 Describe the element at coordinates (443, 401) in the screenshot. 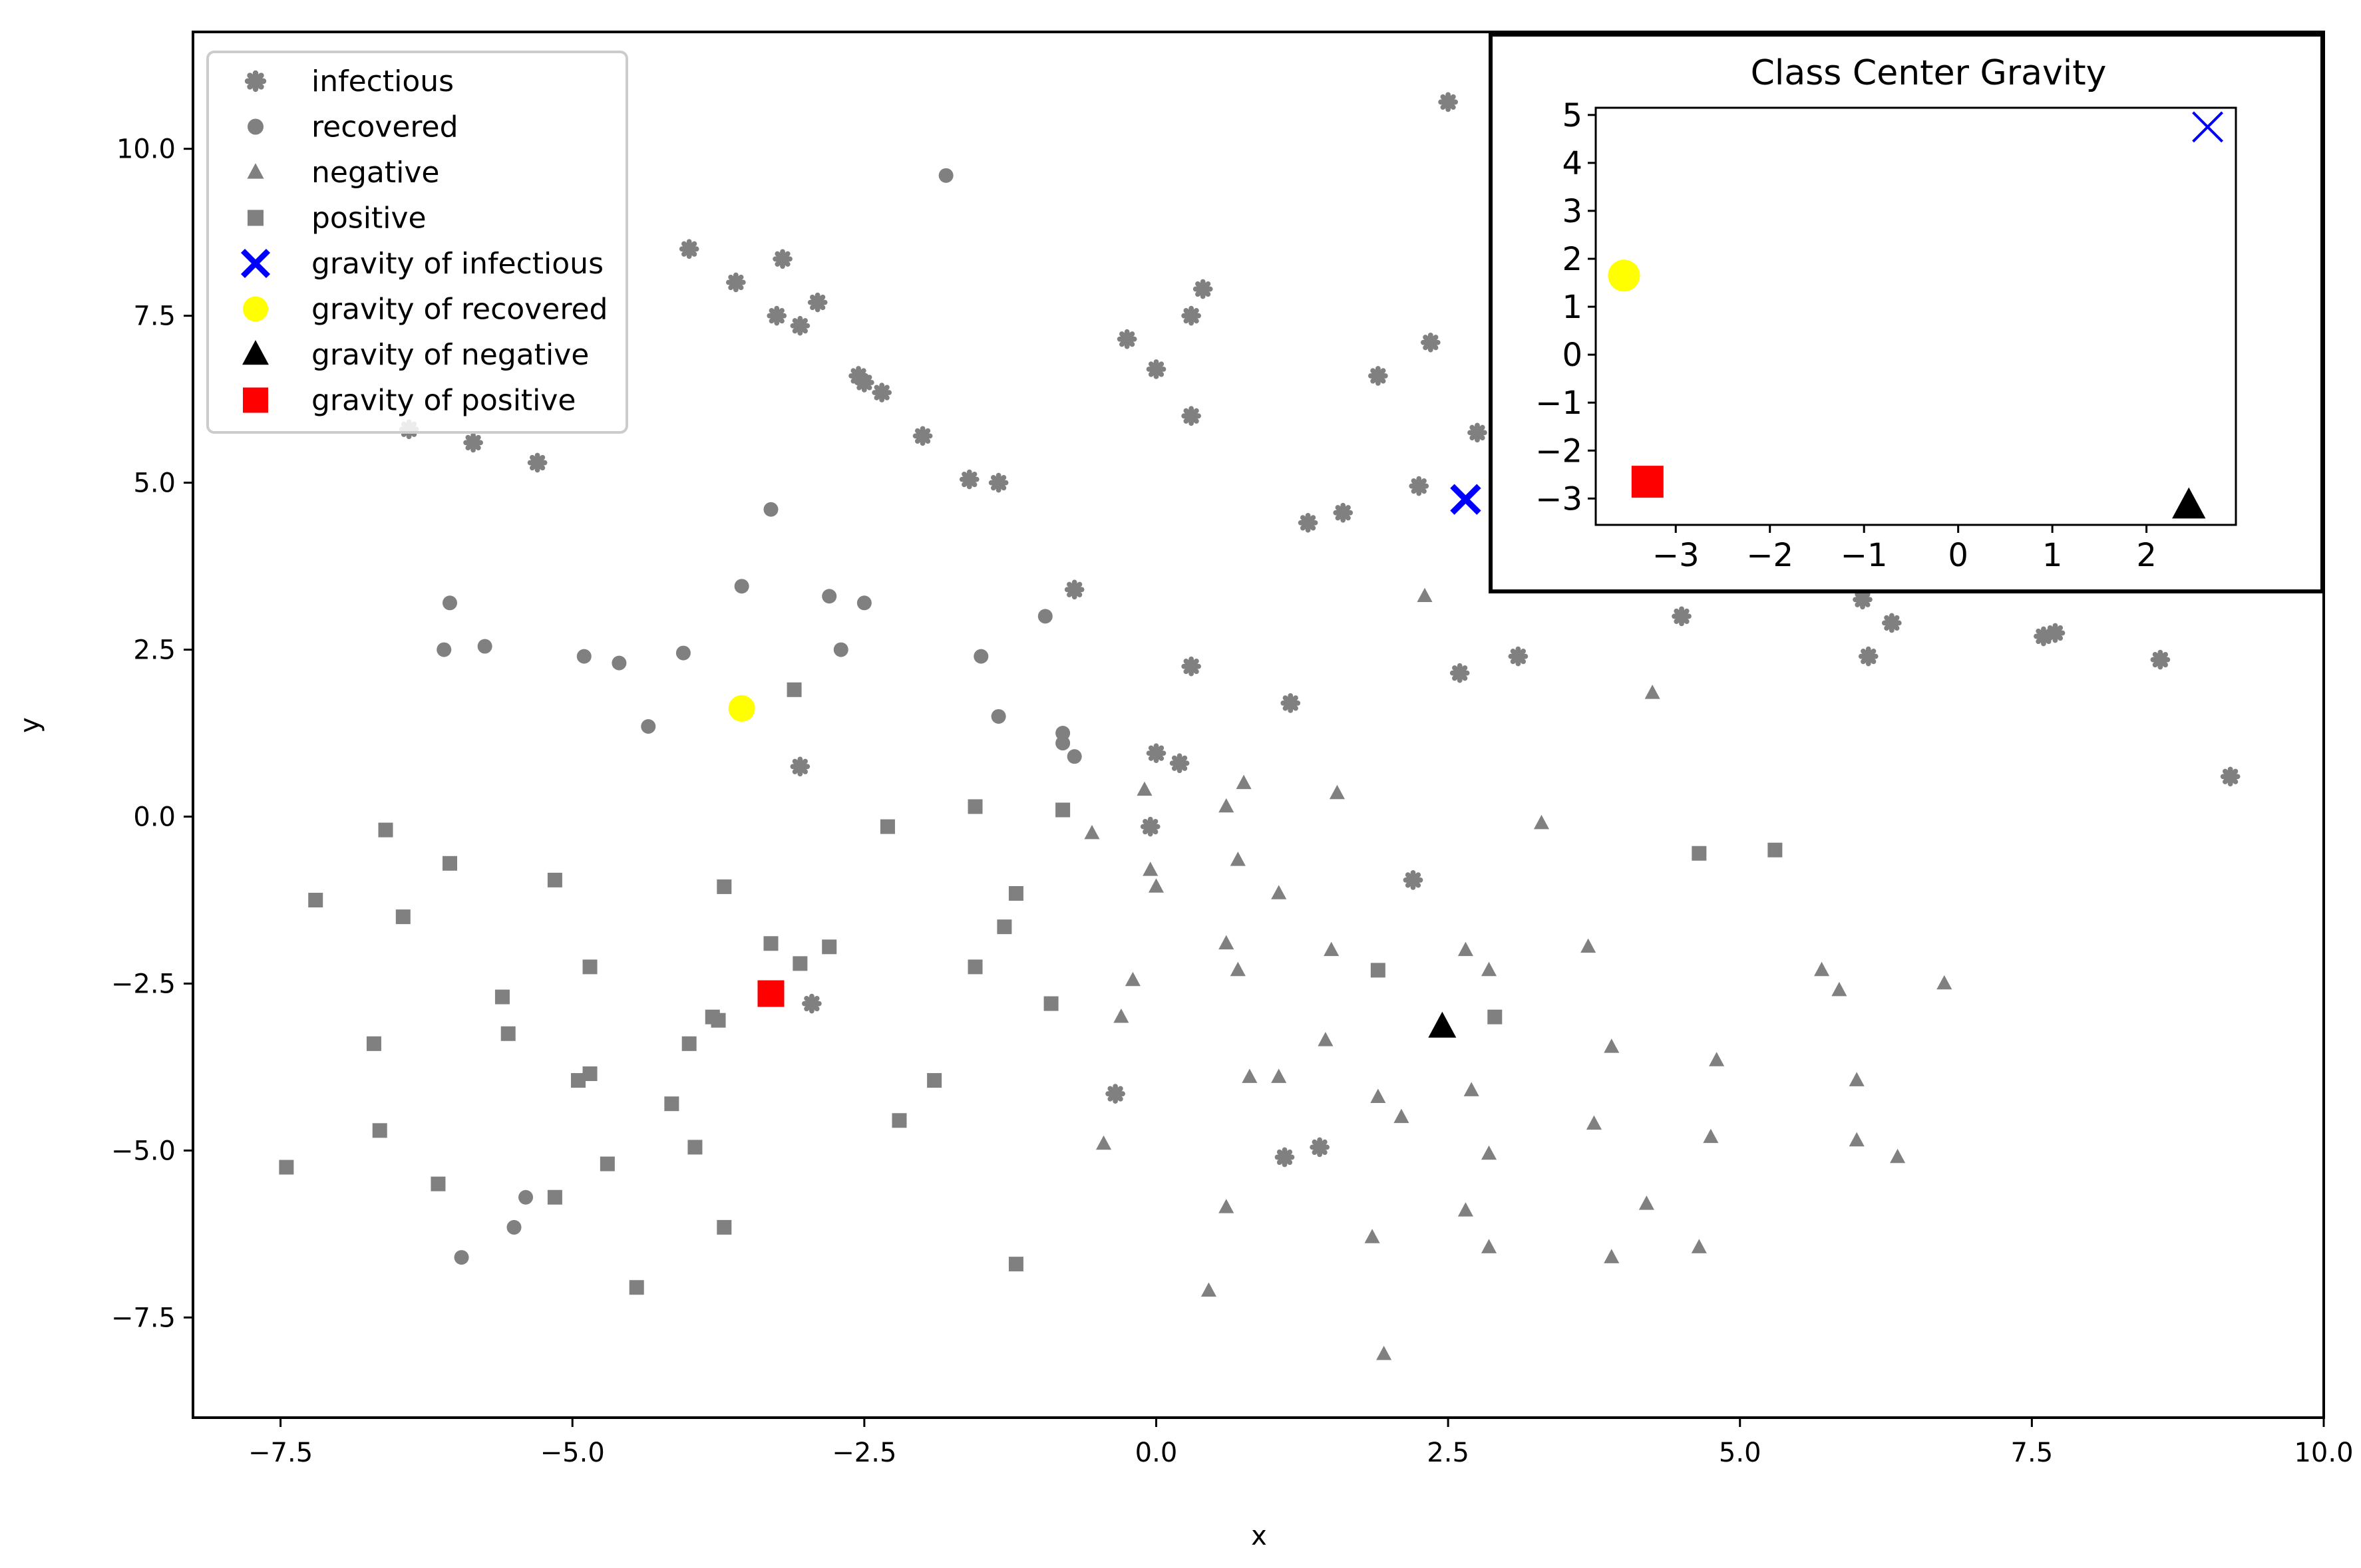

I see `legend-label: gravity of positive` at that location.